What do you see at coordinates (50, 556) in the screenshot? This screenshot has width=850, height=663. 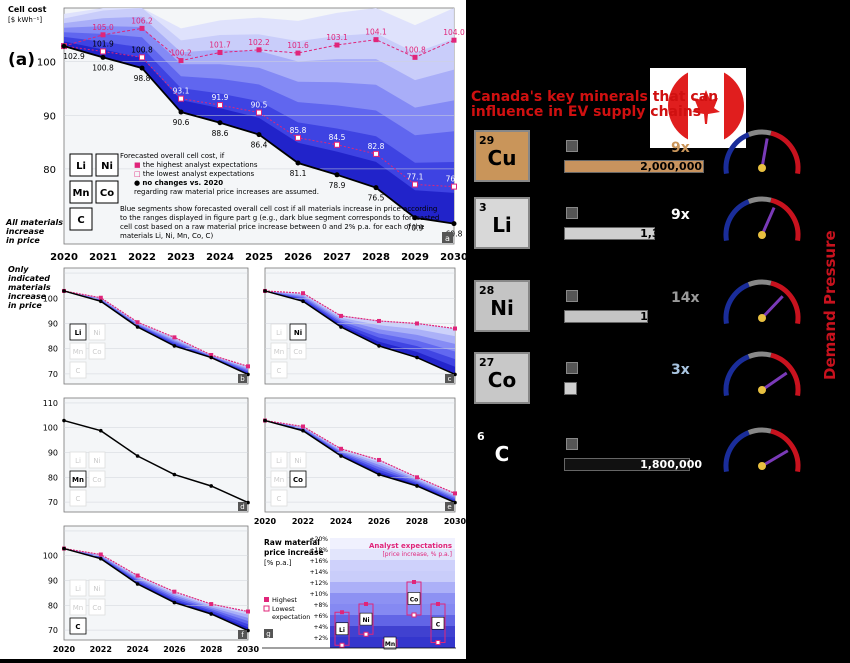 I see `panel-f-ytick: 100` at bounding box center [50, 556].